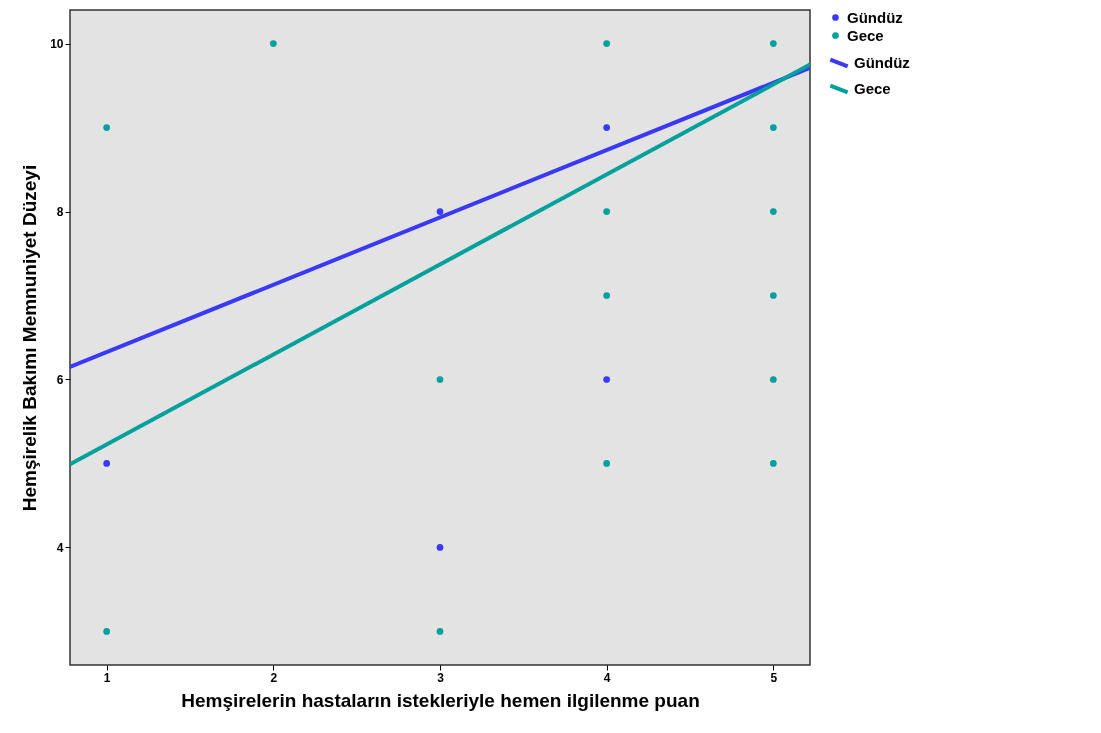 This screenshot has width=1101, height=733. What do you see at coordinates (440, 700) in the screenshot?
I see `x-axis-title: Hemşirelerin hastaların istekleriyle hemen ilgilenme puan` at bounding box center [440, 700].